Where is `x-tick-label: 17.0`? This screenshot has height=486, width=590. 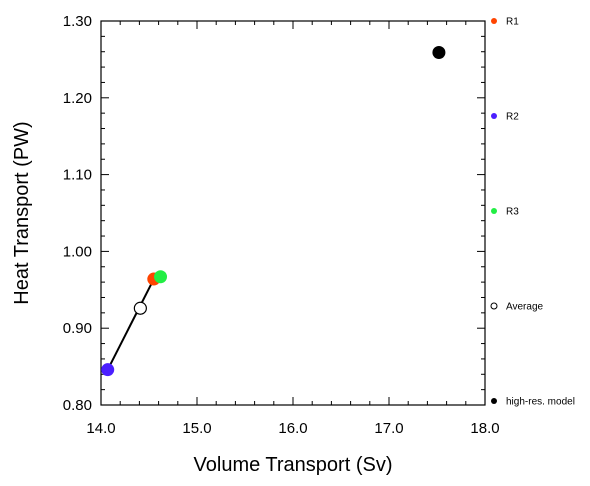
x-tick-label: 17.0 is located at coordinates (388, 428).